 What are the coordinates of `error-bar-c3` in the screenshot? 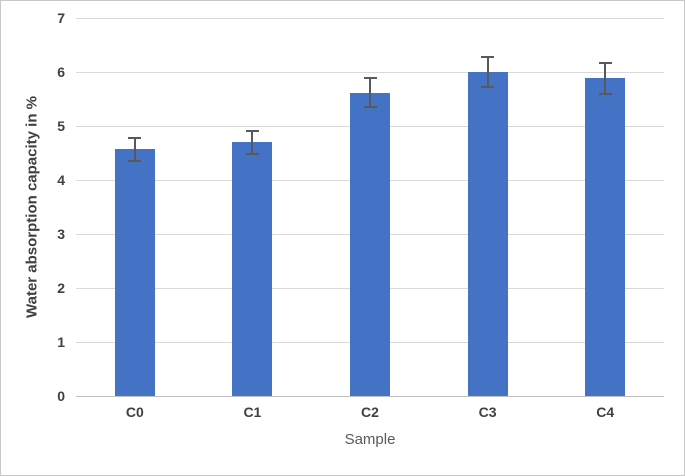 It's located at (488, 72).